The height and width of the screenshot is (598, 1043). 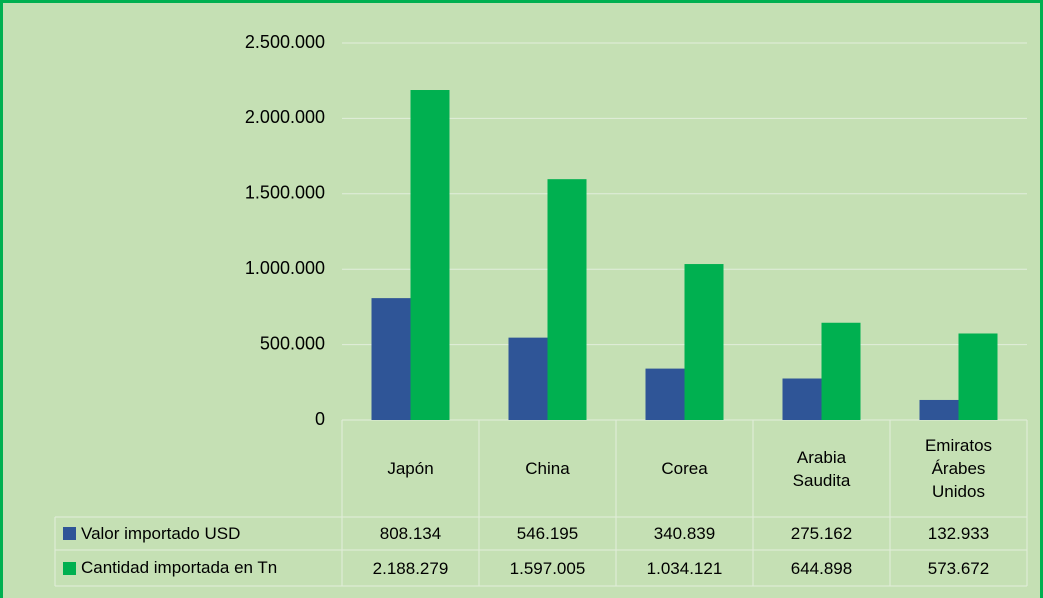 I want to click on category-label: Arabia Saudita, so click(x=821, y=468).